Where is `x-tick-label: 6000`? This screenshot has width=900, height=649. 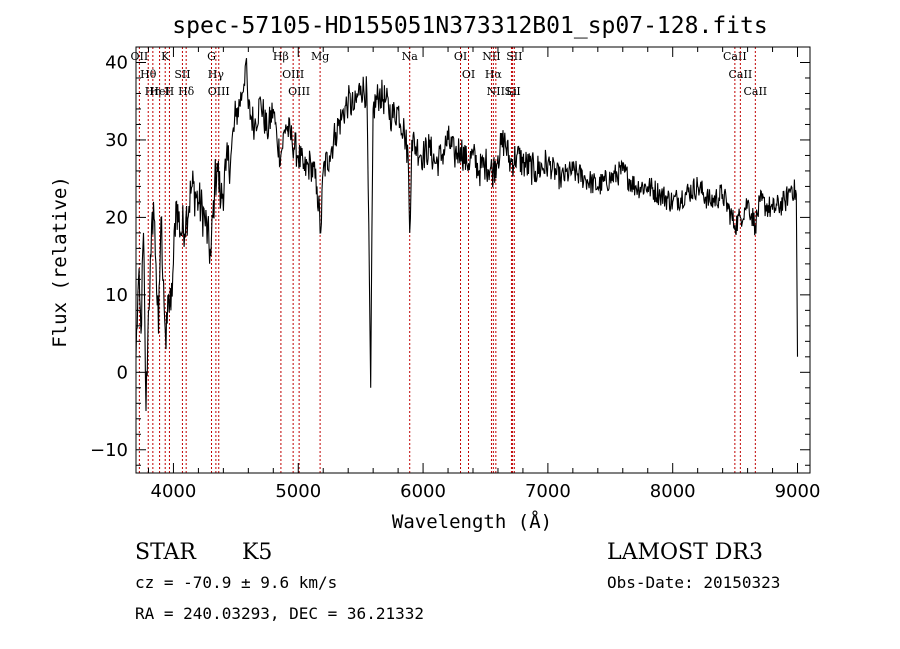
x-tick-label: 6000 is located at coordinates (423, 491).